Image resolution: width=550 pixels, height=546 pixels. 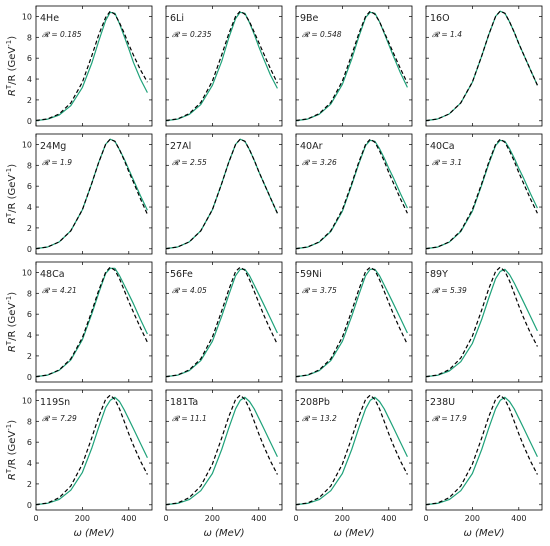 I want to click on panel-40ca: 40Ca 𝓡 = 3.1, so click(x=484, y=194).